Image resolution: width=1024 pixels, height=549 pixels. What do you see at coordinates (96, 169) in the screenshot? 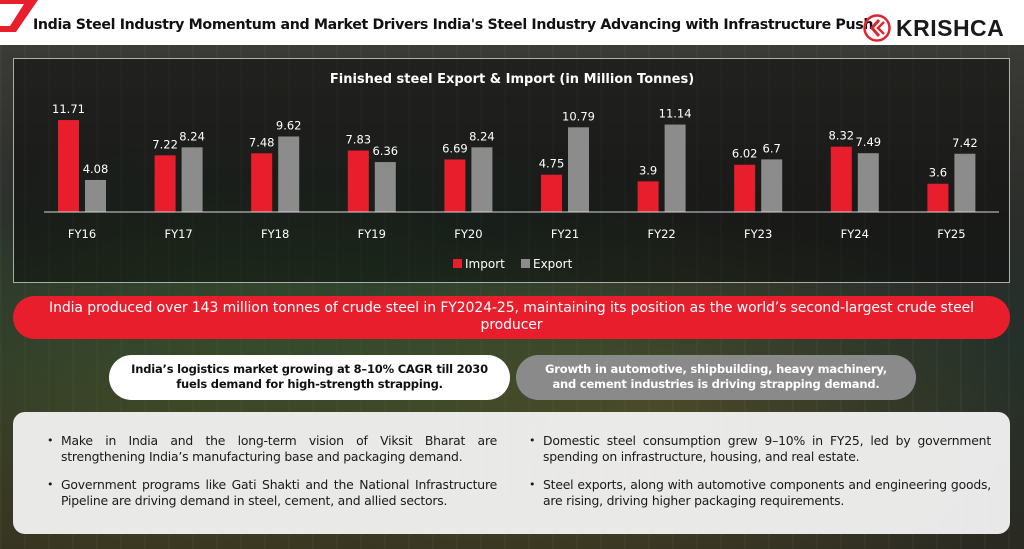
I see `data-label-export-fy16: 4.08` at bounding box center [96, 169].